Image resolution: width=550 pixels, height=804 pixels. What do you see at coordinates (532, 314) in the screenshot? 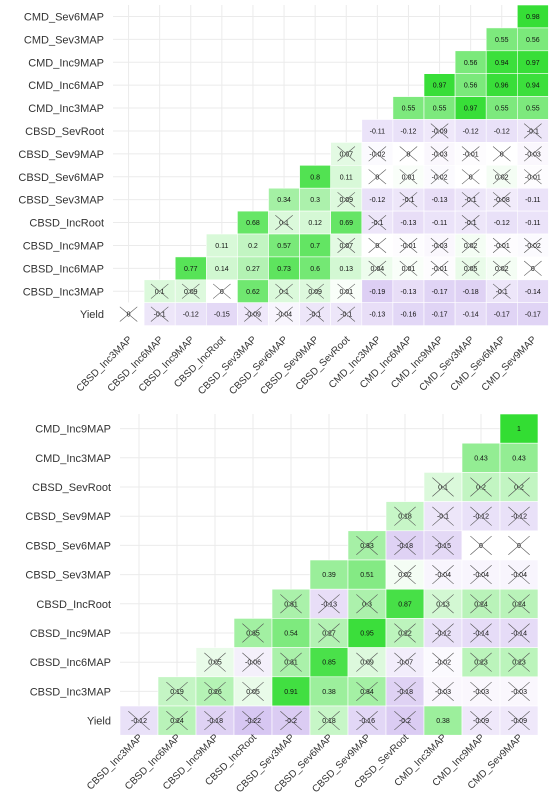
I see `heatmap-cell: -0.17` at bounding box center [532, 314].